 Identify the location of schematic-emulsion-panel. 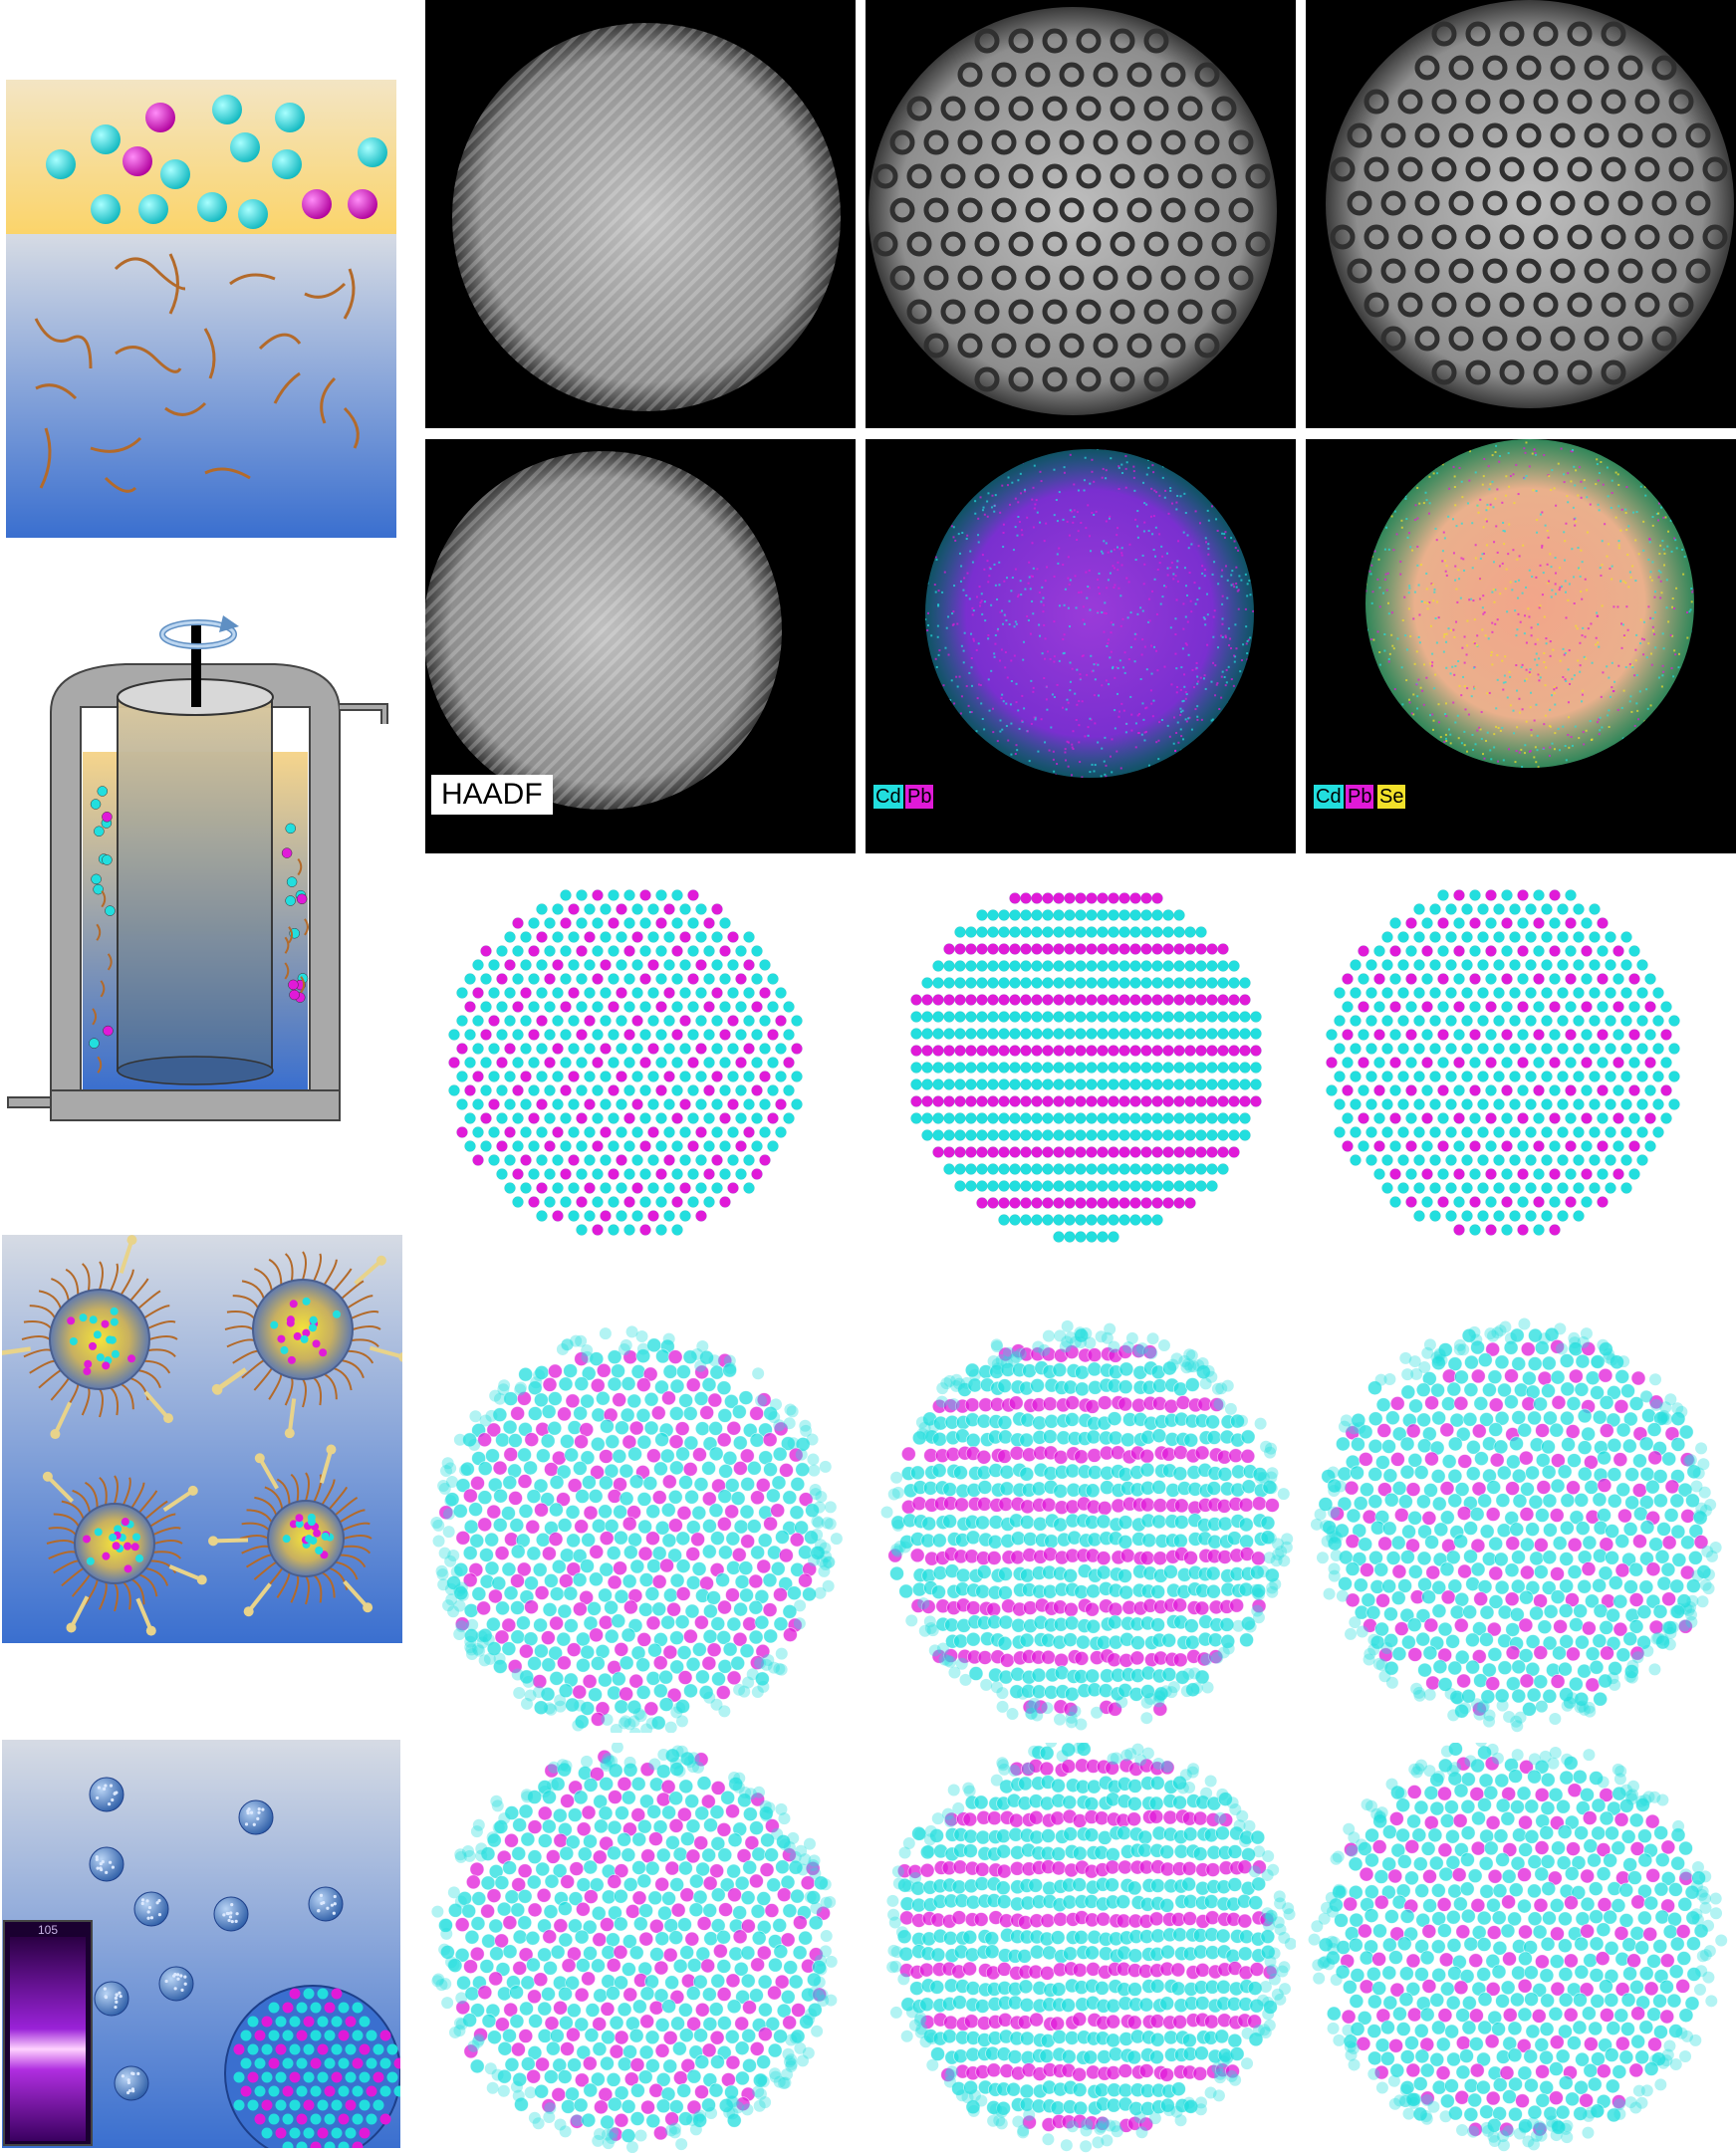
(201, 309).